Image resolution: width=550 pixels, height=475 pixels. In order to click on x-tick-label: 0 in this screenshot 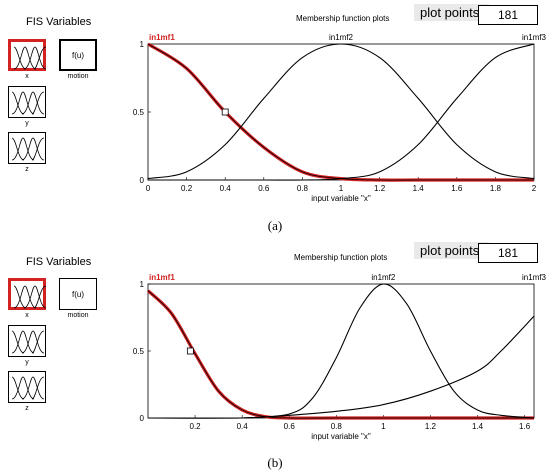, I will do `click(148, 188)`.